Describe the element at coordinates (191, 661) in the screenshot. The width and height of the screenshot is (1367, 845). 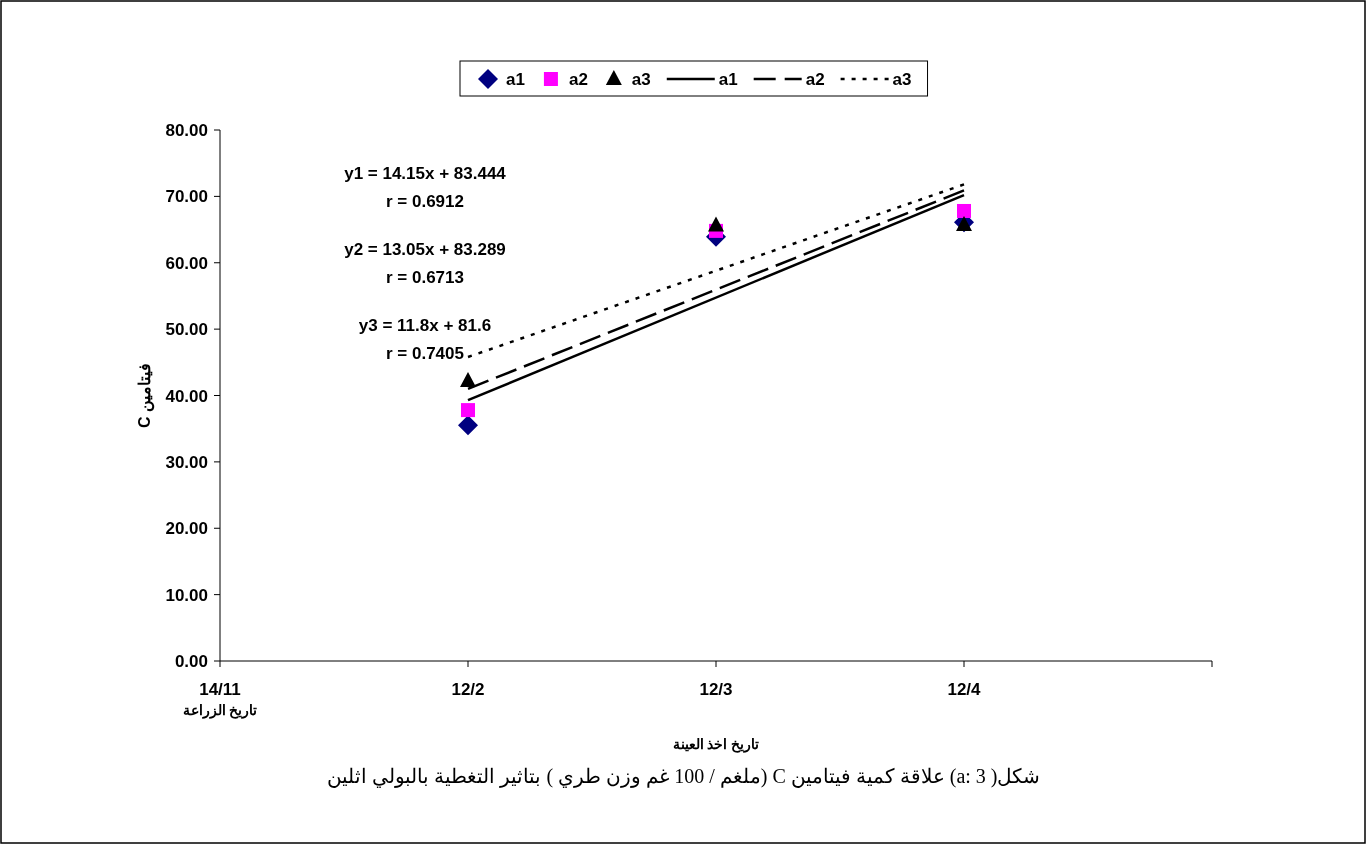
I see `y-tick-label: 0.00` at that location.